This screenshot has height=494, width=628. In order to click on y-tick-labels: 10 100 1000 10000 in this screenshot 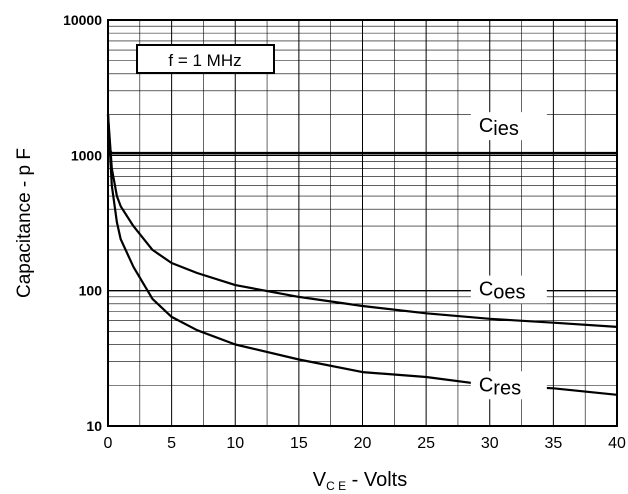, I will do `click(82, 223)`.